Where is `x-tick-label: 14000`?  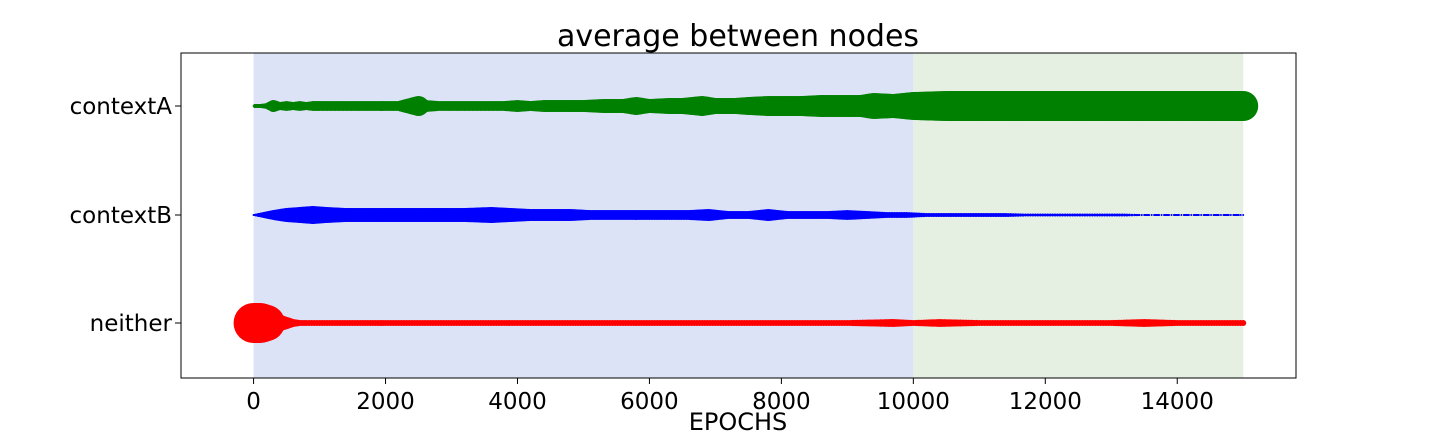
x-tick-label: 14000 is located at coordinates (1177, 402).